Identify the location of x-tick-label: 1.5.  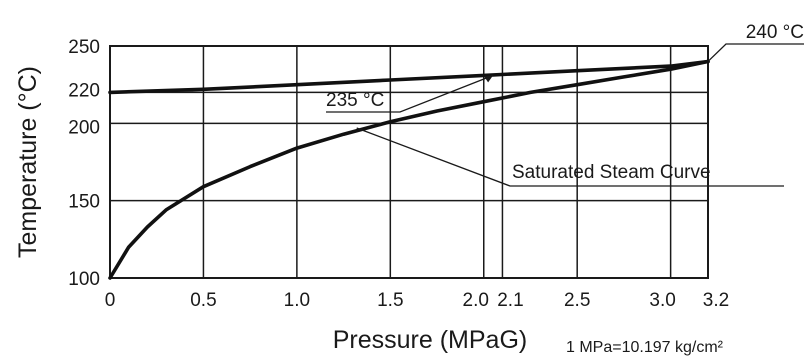
(390, 300).